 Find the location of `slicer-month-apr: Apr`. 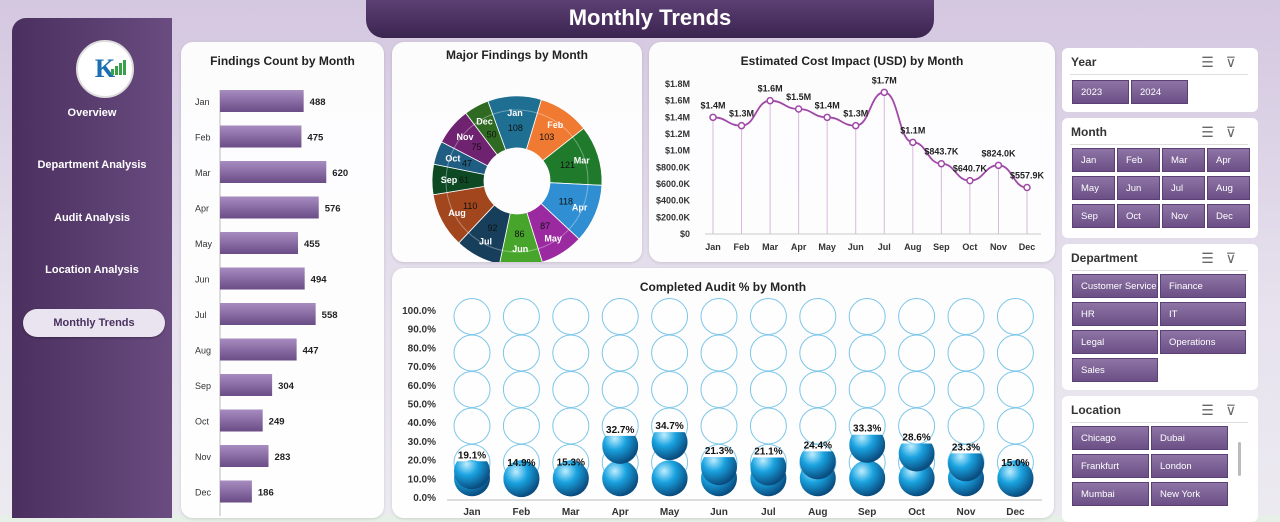

slicer-month-apr: Apr is located at coordinates (1228, 160).